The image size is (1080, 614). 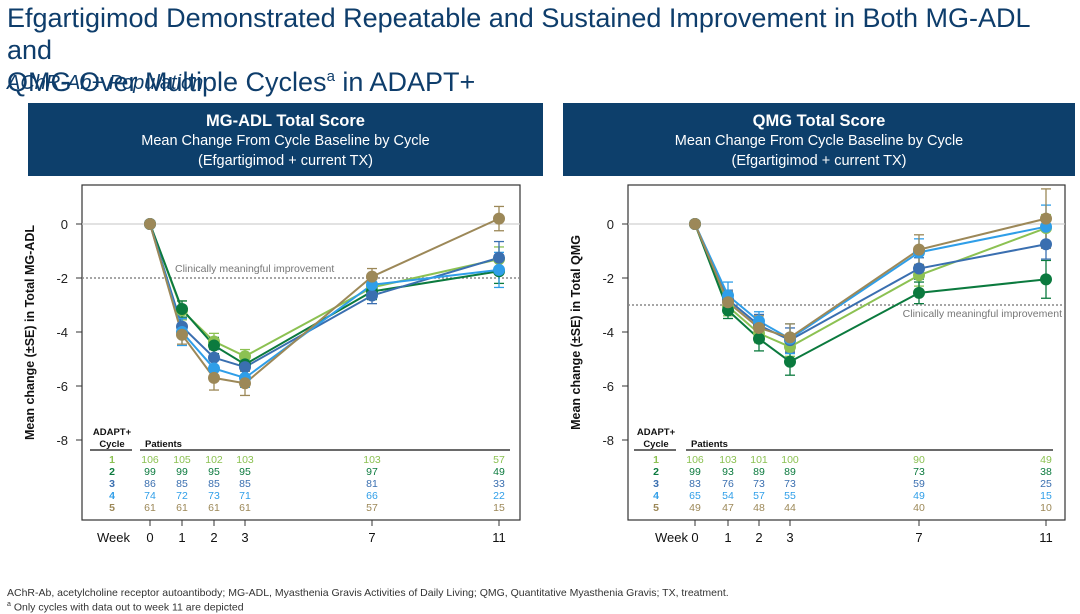 What do you see at coordinates (819, 161) in the screenshot?
I see `qmg-panel-subtitle2: (Efgartigimod + current TX)` at bounding box center [819, 161].